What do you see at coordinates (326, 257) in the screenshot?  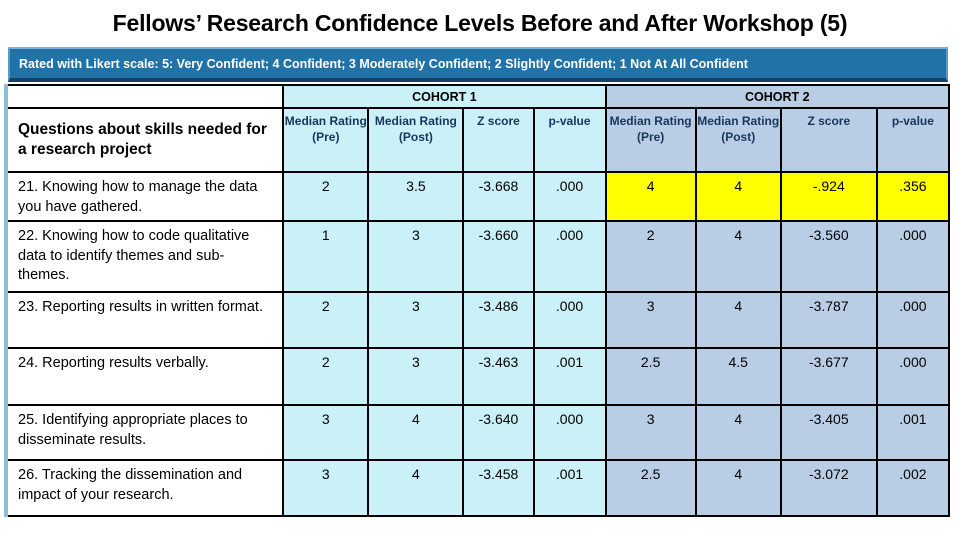 I see `c1-pre-cell: 1` at bounding box center [326, 257].